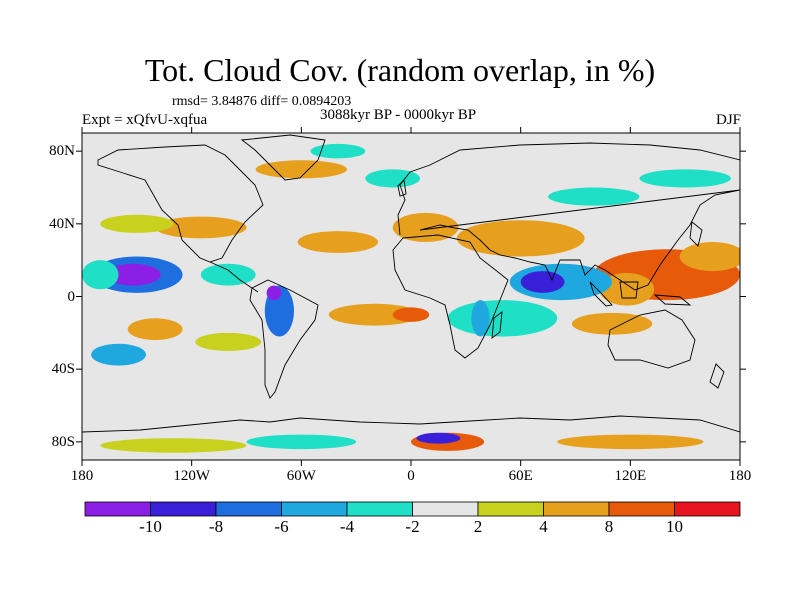  I want to click on coast-new-zealand, so click(717, 376).